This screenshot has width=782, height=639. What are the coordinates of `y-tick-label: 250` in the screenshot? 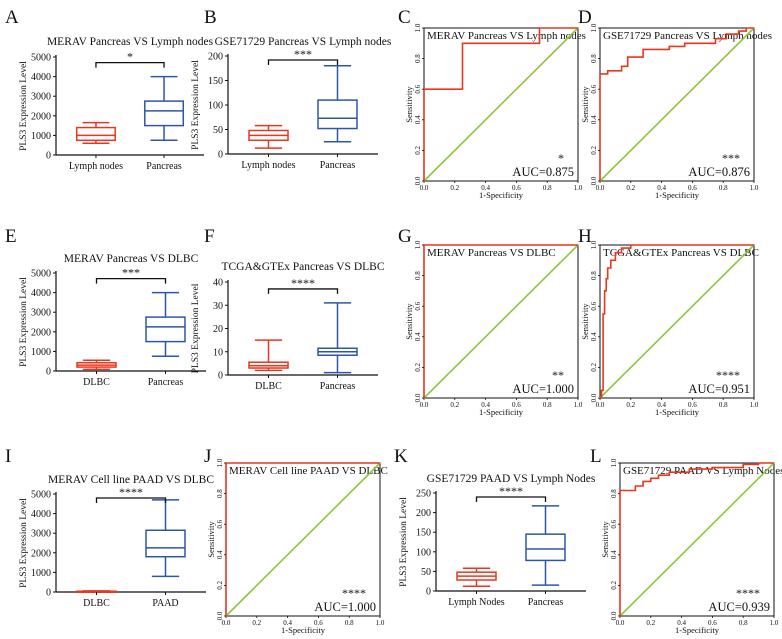 It's located at (423, 494).